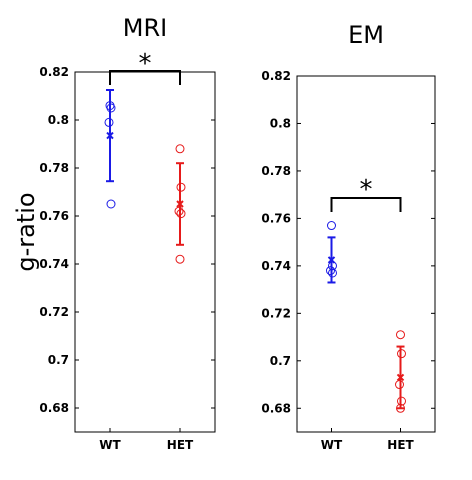  What do you see at coordinates (145, 28) in the screenshot?
I see `panel-title: MRI` at bounding box center [145, 28].